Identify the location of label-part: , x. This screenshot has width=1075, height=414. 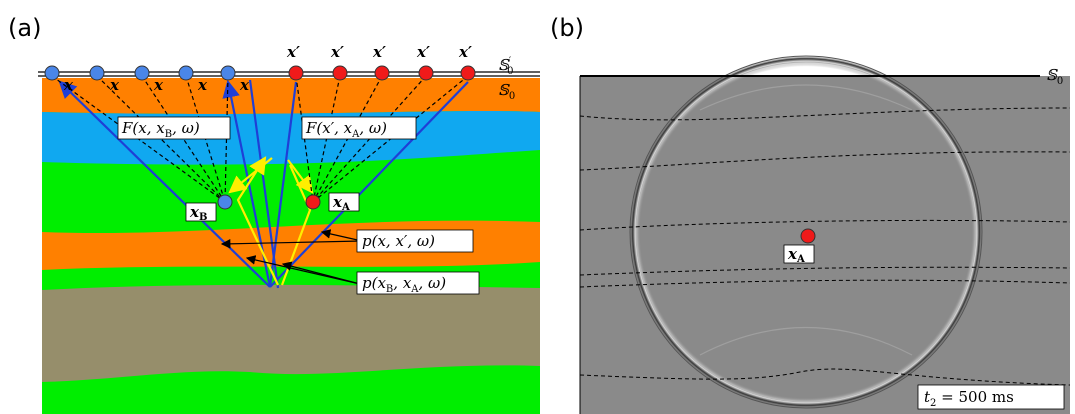
(402, 283).